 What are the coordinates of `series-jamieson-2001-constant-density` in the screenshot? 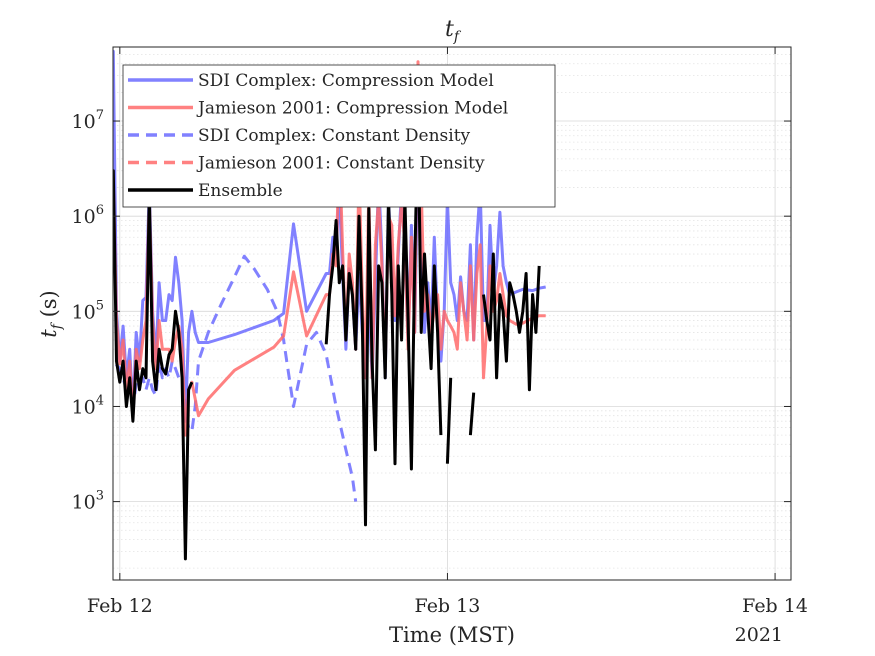 It's located at (51, 456).